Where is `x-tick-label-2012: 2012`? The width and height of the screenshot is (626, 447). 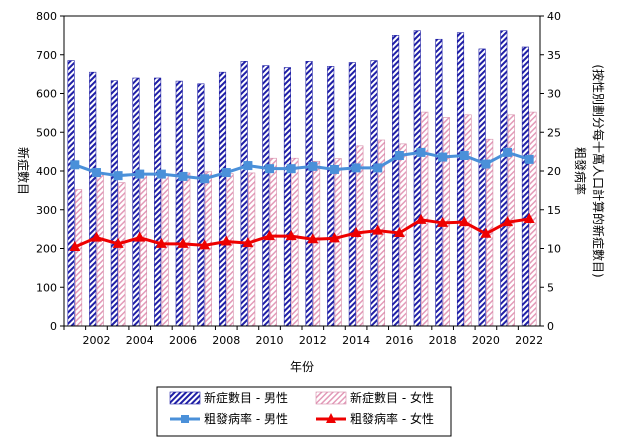 x-tick-label-2012: 2012 is located at coordinates (313, 340).